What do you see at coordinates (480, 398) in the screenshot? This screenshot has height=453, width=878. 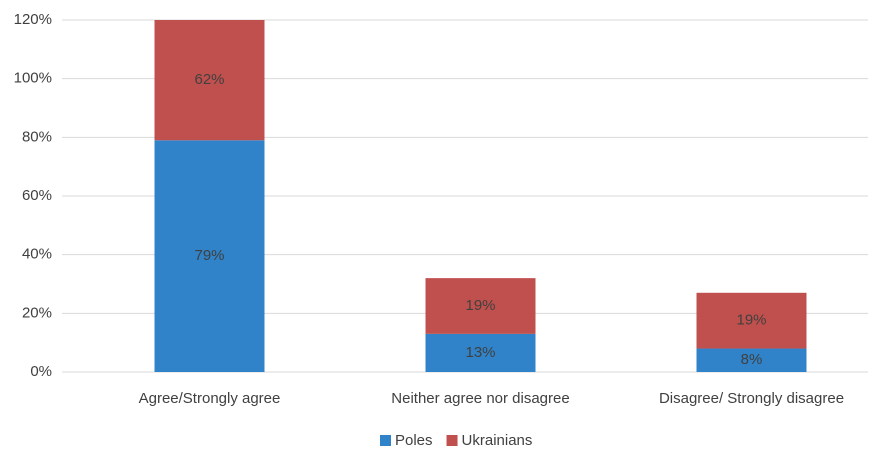 I see `x-tick-label: Neither agree nor disagree` at bounding box center [480, 398].